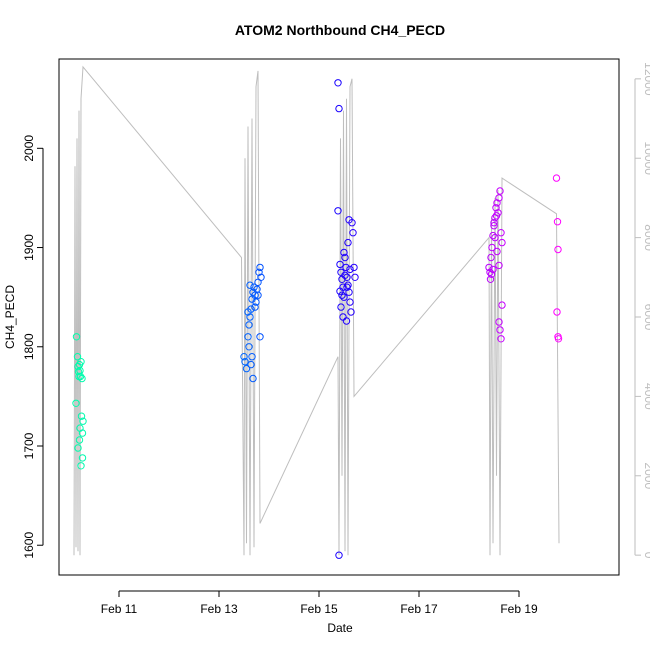  I want to click on y-tick-label: 1800, so click(29, 346).